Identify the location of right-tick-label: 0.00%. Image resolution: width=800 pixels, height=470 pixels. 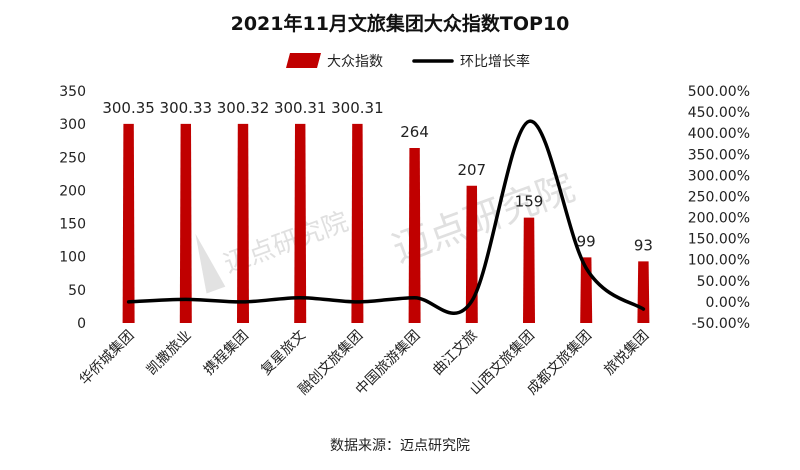
(728, 303).